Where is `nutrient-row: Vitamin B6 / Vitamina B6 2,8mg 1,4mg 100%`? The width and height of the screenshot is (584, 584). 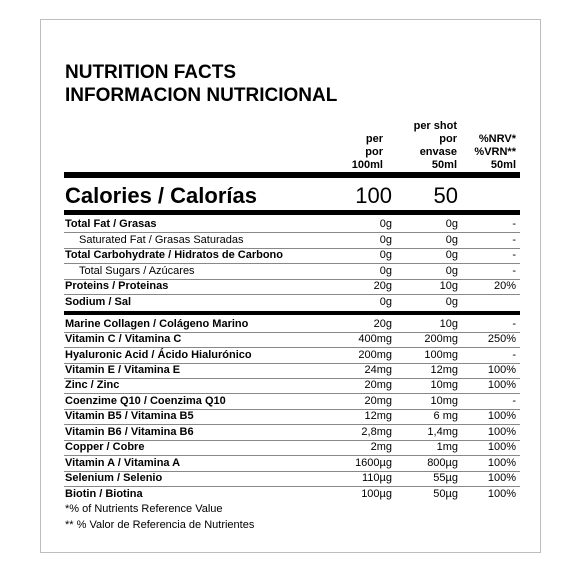
nutrient-row: Vitamin B6 / Vitamina B6 2,8mg 1,4mg 100% is located at coordinates (292, 432).